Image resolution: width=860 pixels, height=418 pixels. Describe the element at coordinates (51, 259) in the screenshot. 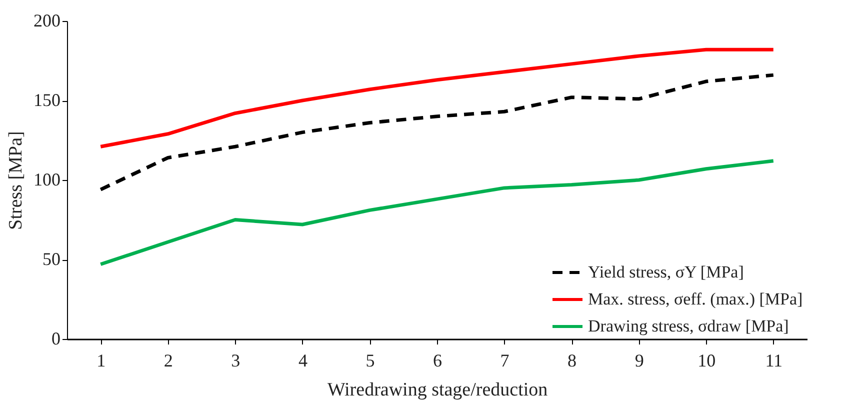

I see `y-tick-label: 50` at that location.